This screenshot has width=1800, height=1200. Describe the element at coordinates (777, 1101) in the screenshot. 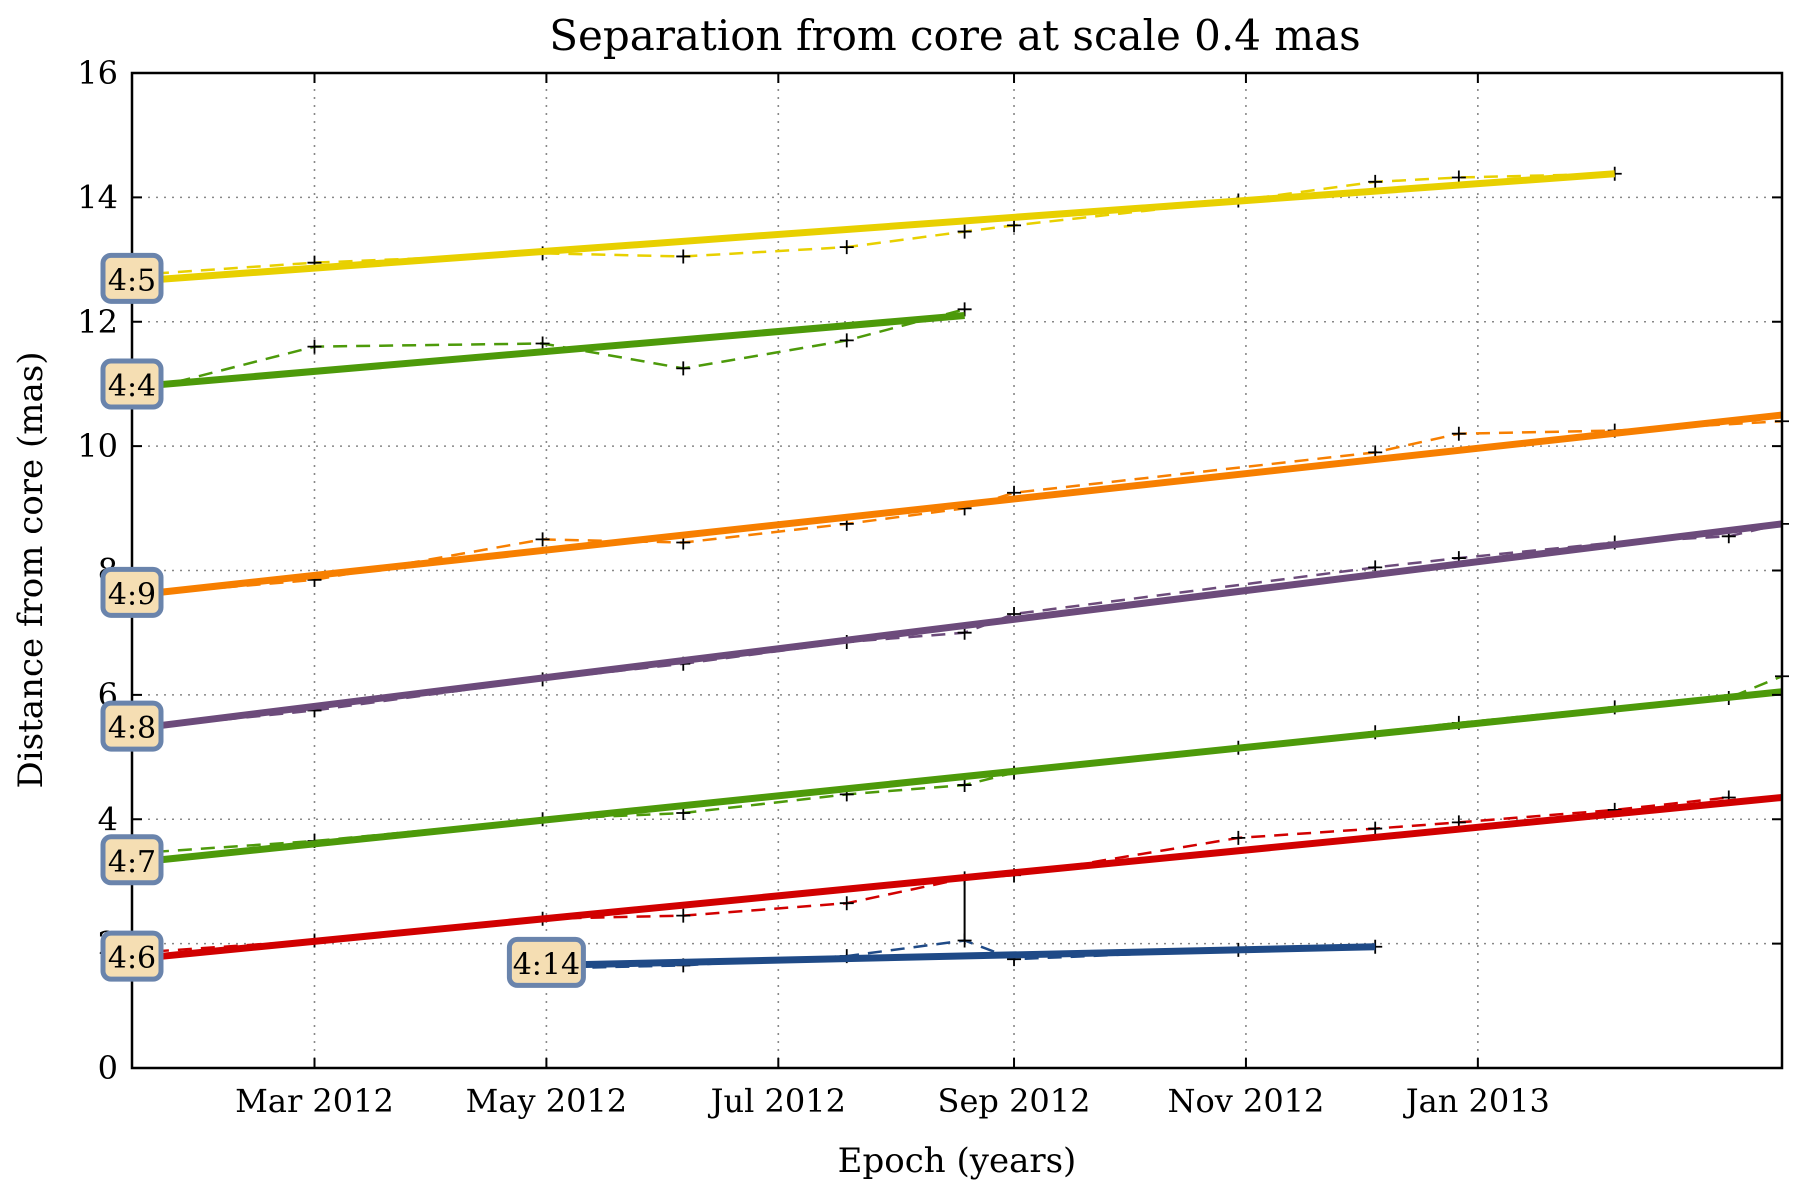

I see `x-tick-label: Jul 2012` at that location.